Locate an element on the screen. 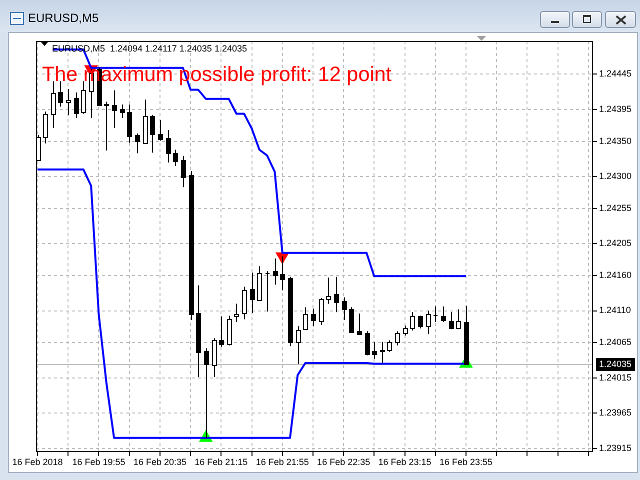  y-tick-label: 1.23965 is located at coordinates (615, 413).